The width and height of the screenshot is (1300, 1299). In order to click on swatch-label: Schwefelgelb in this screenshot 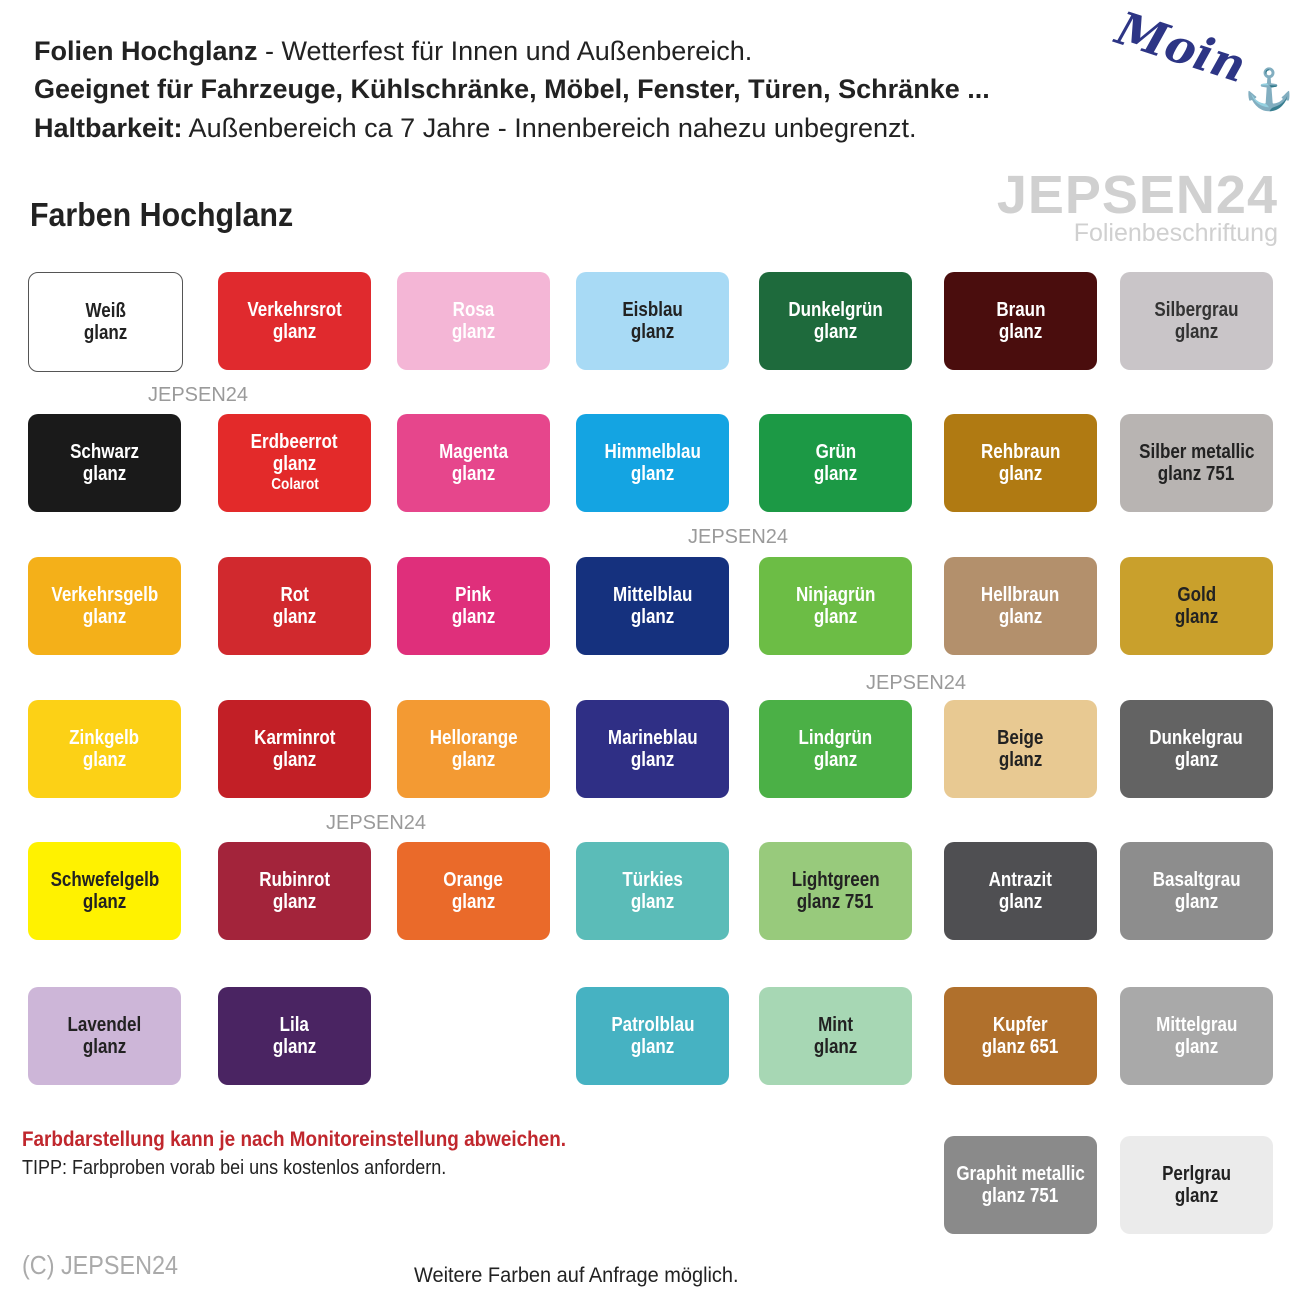, I will do `click(104, 880)`.